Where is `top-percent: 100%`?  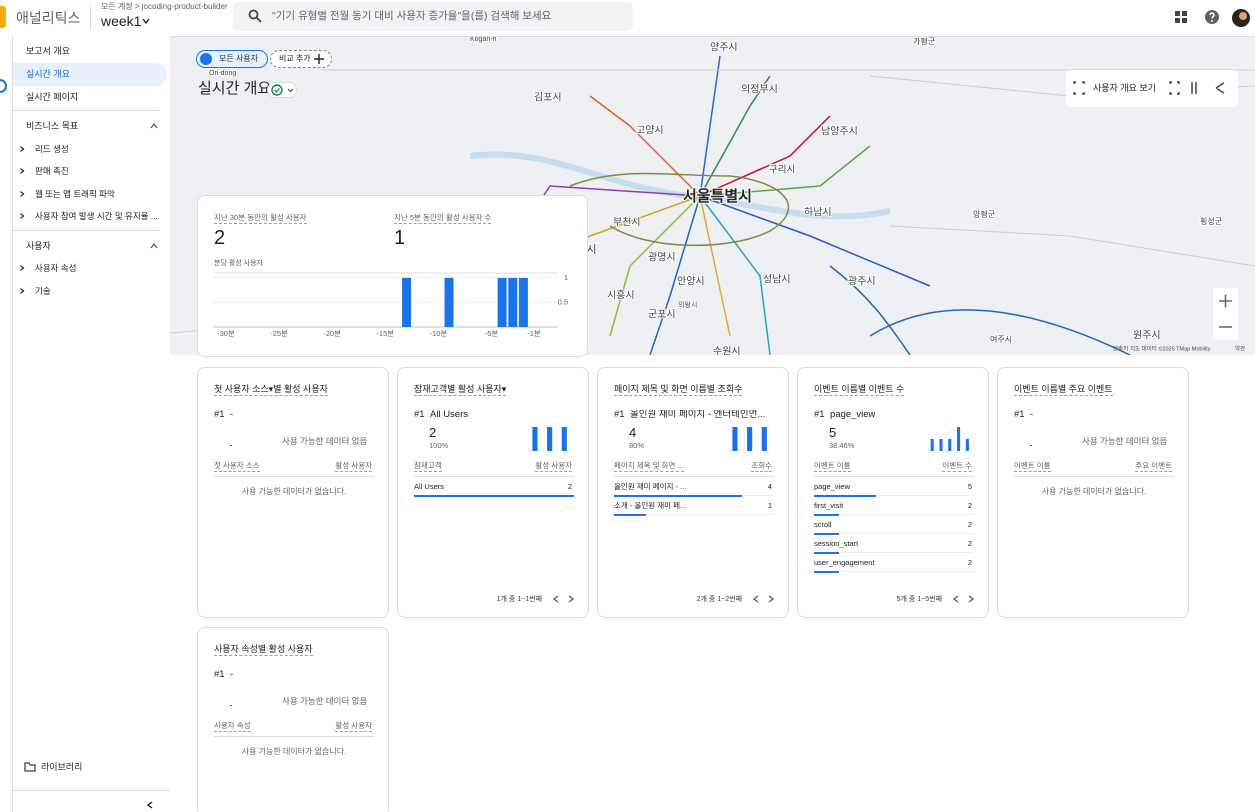
top-percent: 100% is located at coordinates (439, 446).